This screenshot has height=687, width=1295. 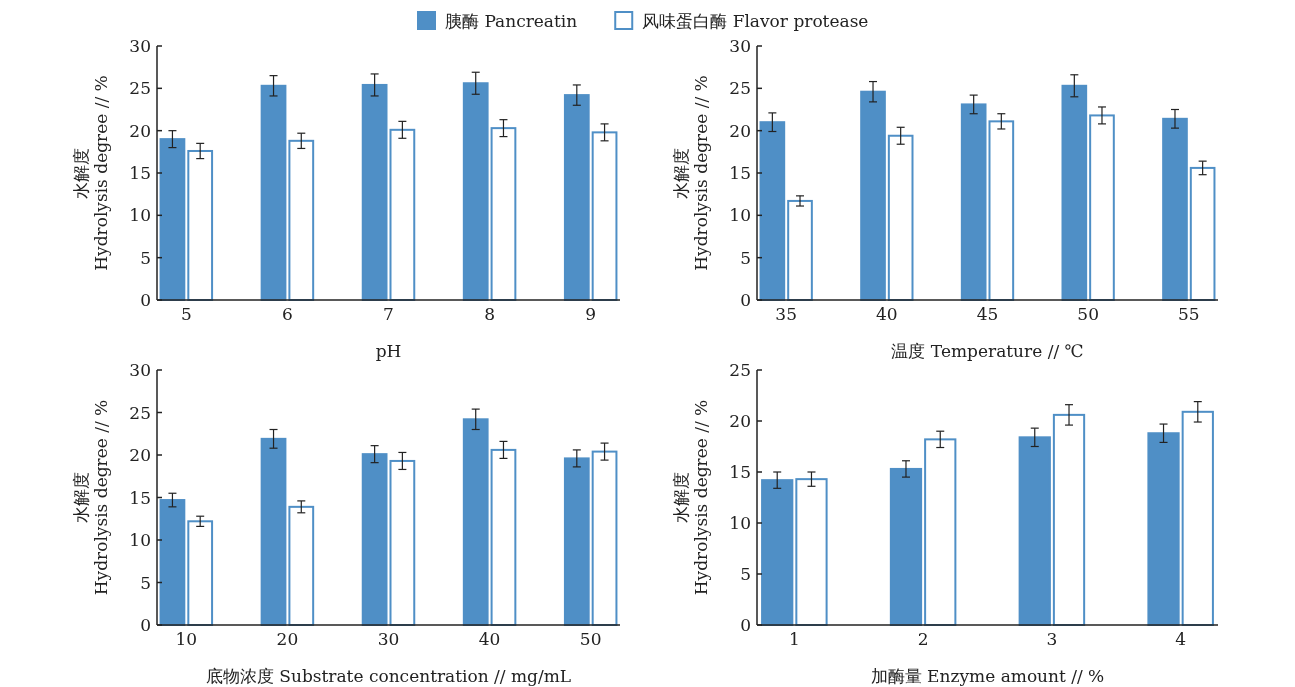 I want to click on x-tick-label: 2, so click(x=923, y=639).